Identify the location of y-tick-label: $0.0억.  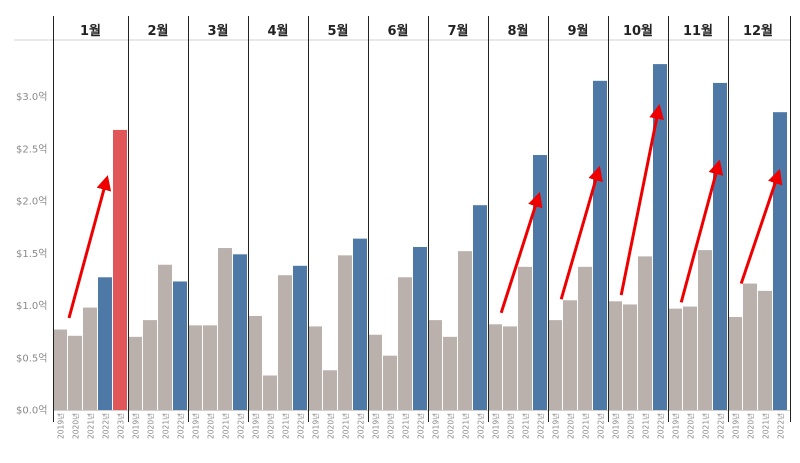
(31, 411).